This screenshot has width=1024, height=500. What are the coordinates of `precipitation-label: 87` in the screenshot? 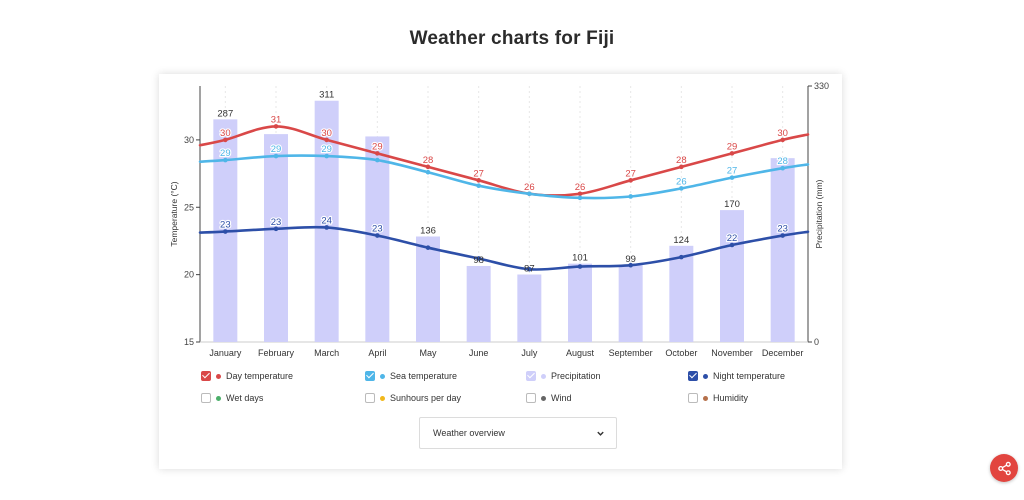 It's located at (529, 269).